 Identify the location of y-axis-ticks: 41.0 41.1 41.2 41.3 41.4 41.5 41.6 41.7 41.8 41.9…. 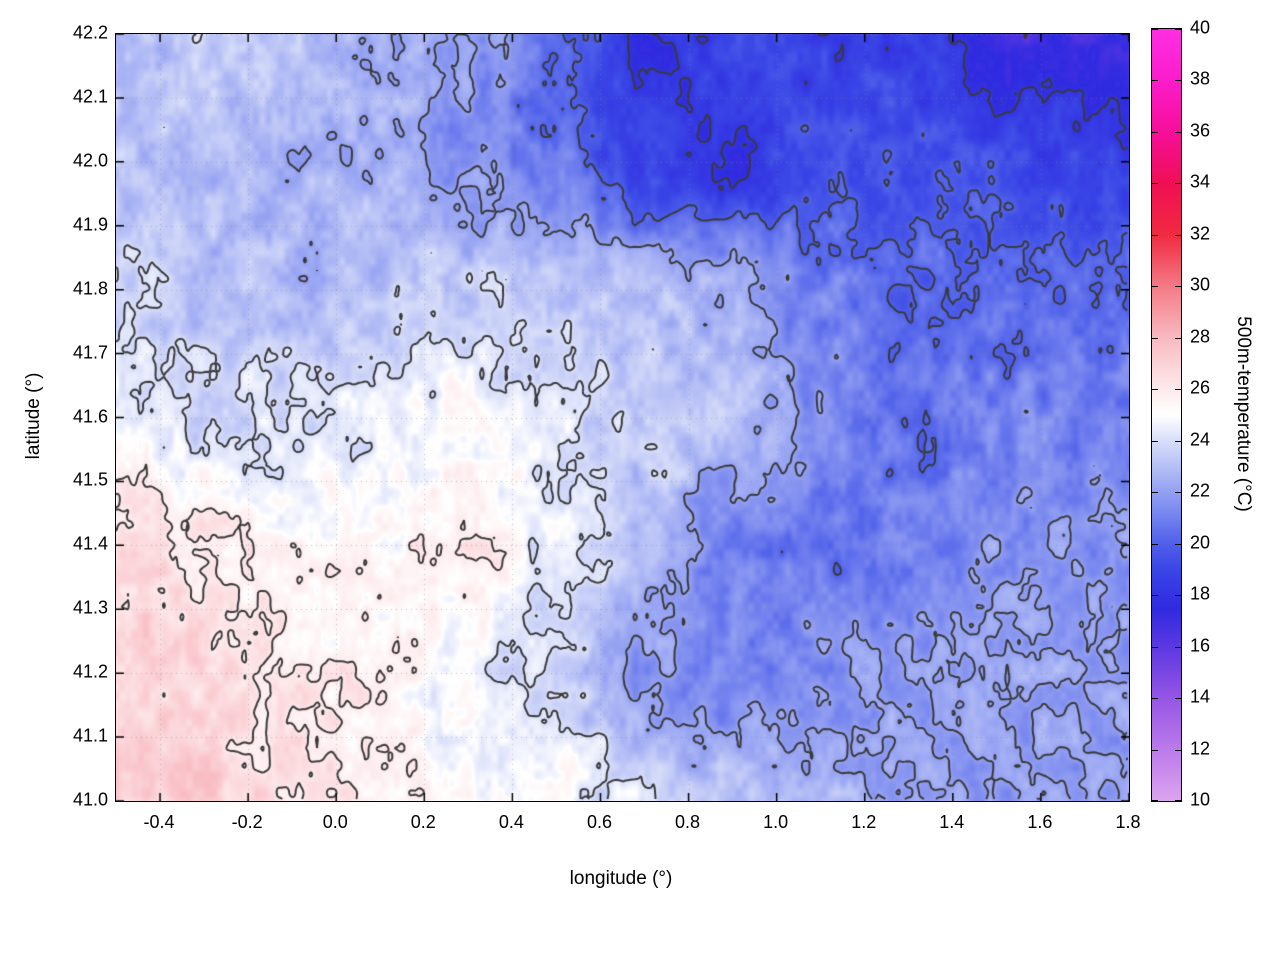
(54, 480).